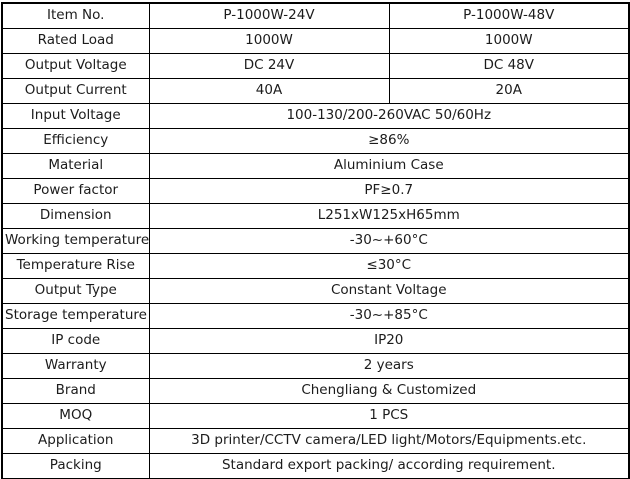 Image resolution: width=630 pixels, height=479 pixels. Describe the element at coordinates (389, 341) in the screenshot. I see `row-value: IP20` at that location.